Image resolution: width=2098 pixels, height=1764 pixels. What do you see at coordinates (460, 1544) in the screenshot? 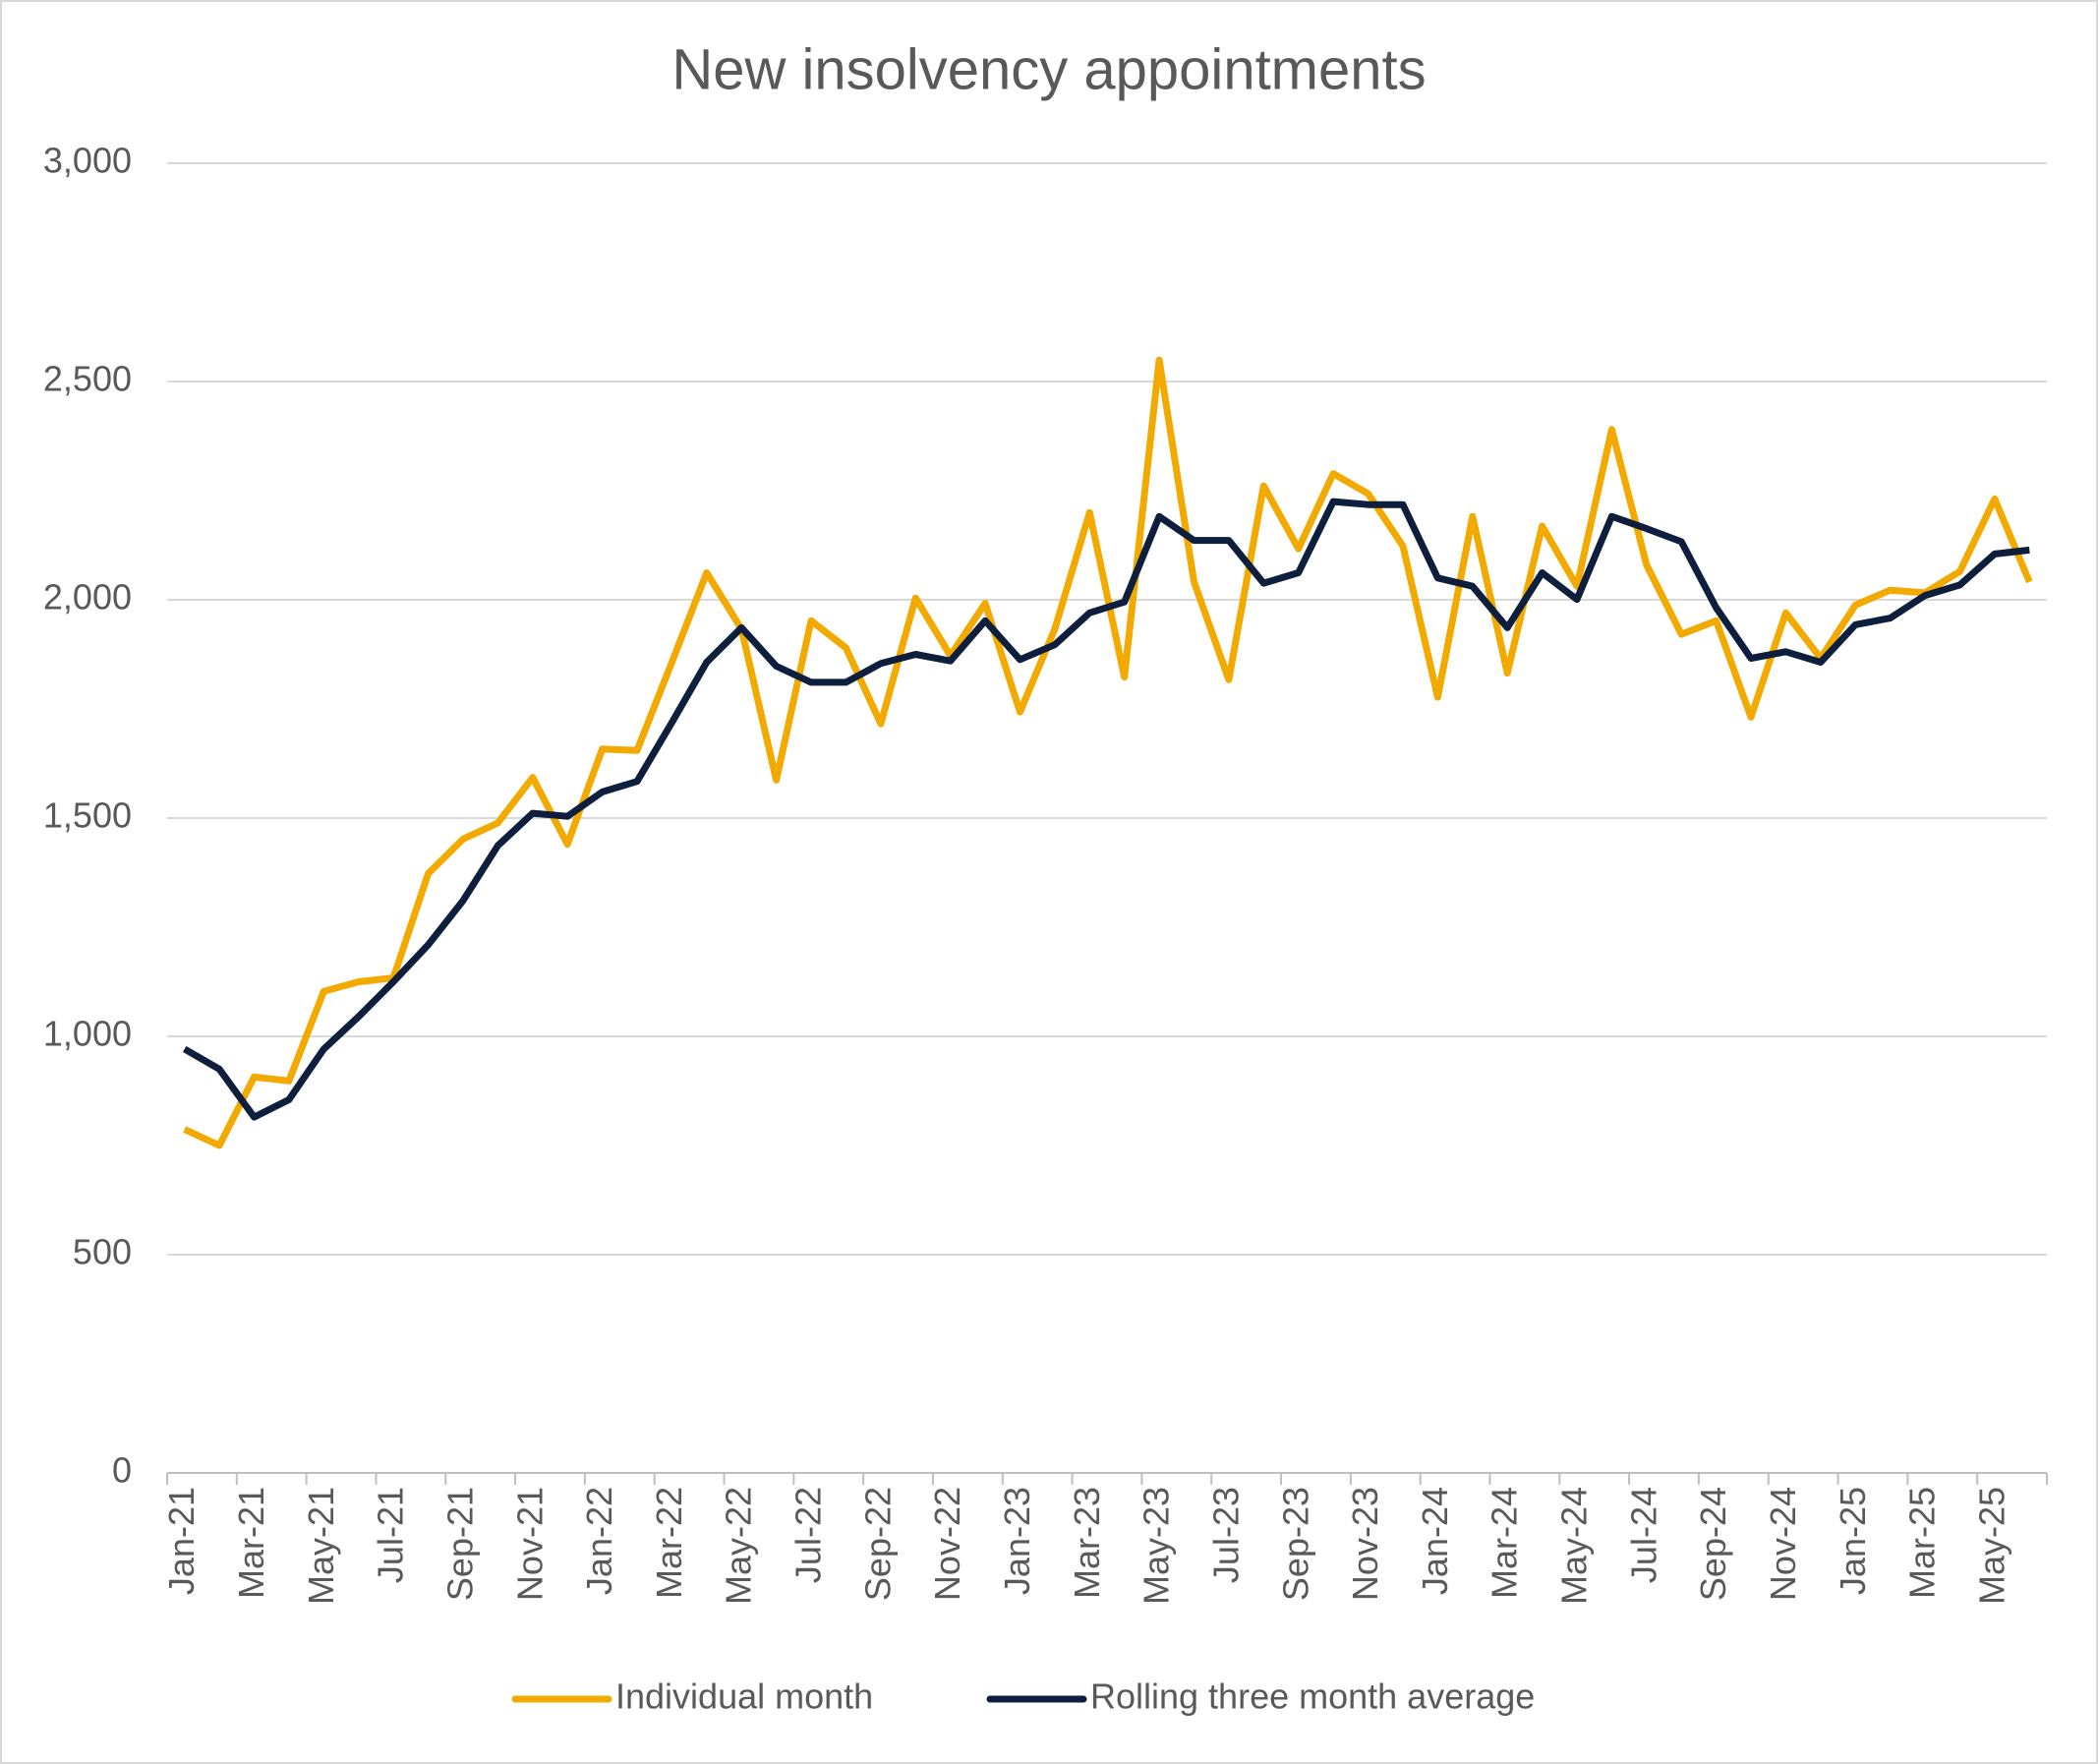
I see `x-tick-label: Sep-21` at bounding box center [460, 1544].